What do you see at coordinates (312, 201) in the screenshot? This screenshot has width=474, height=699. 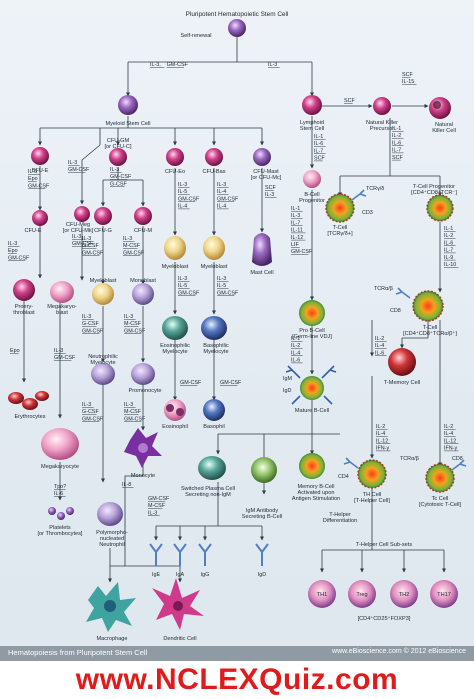 I see `bcell-prog-label-2: Progenitor` at bounding box center [312, 201].